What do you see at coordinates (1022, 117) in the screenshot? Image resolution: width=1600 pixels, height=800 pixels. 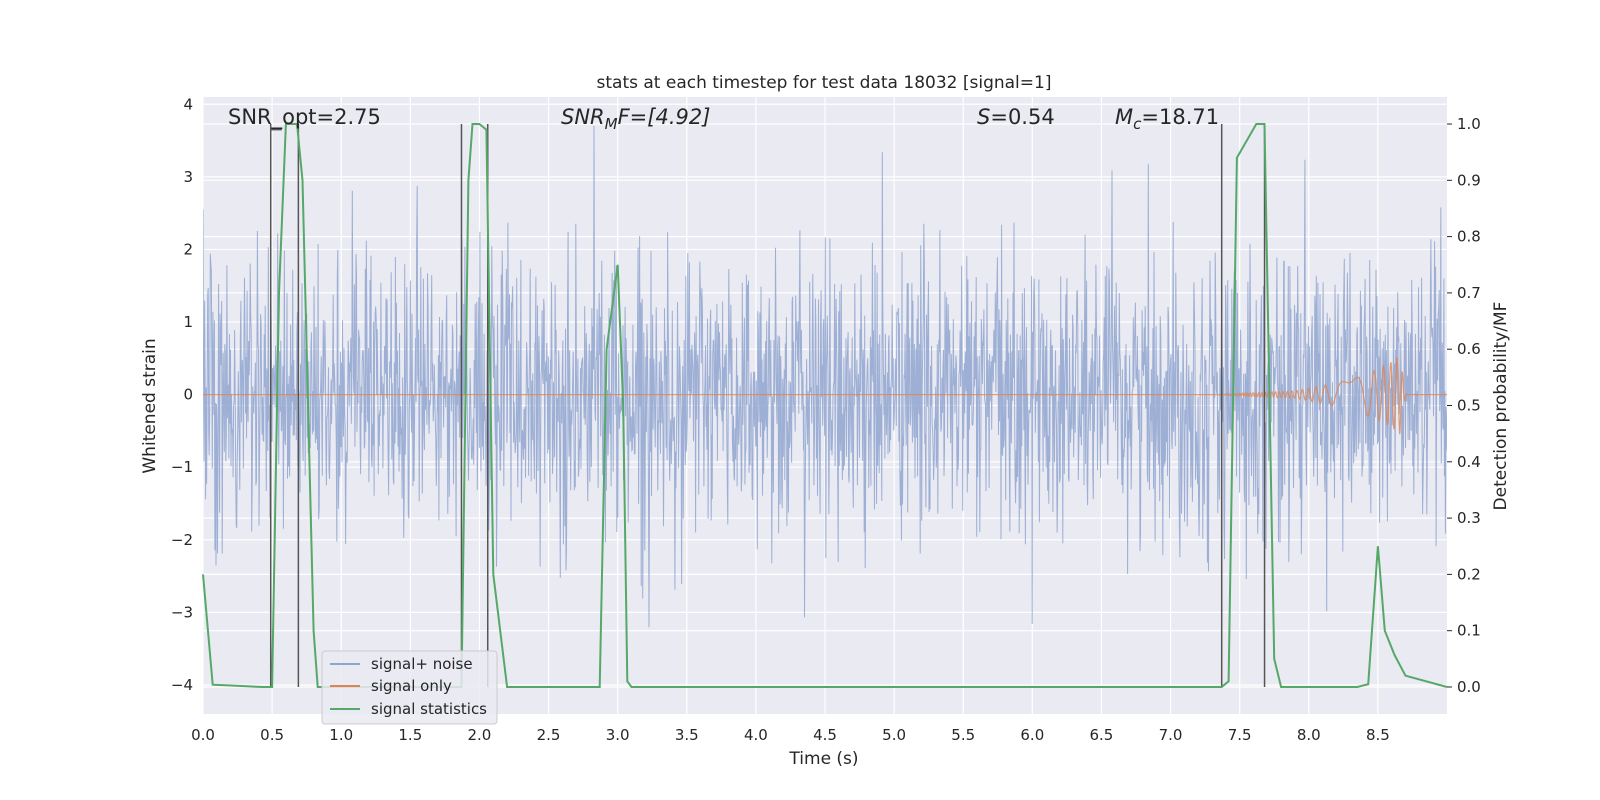 I see `s-rest: =0.54` at bounding box center [1022, 117].